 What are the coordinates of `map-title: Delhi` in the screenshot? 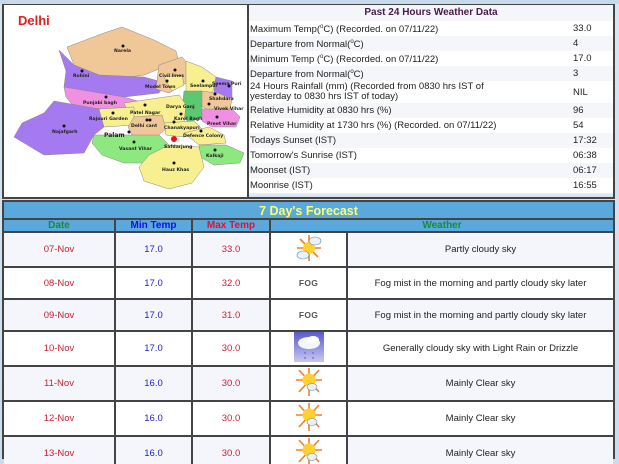 It's located at (34, 20).